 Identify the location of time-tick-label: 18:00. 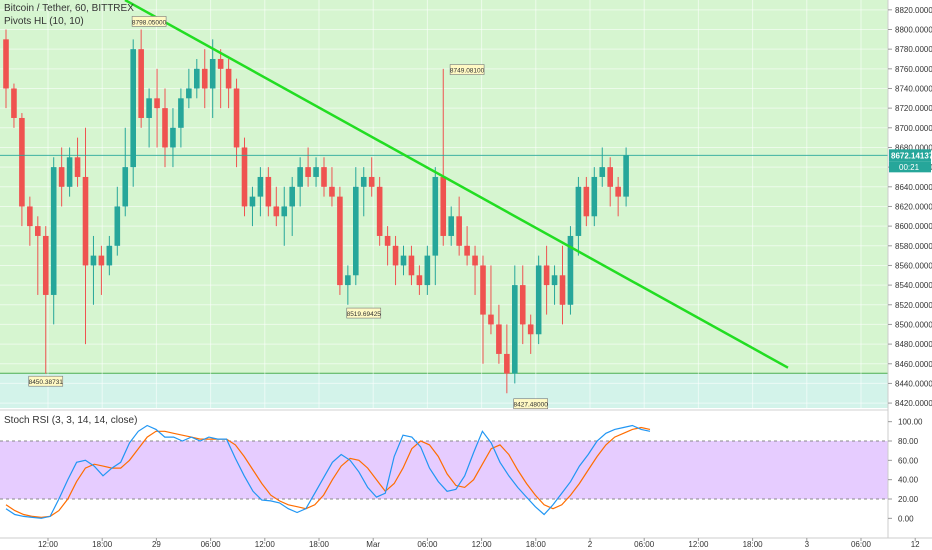
(536, 544).